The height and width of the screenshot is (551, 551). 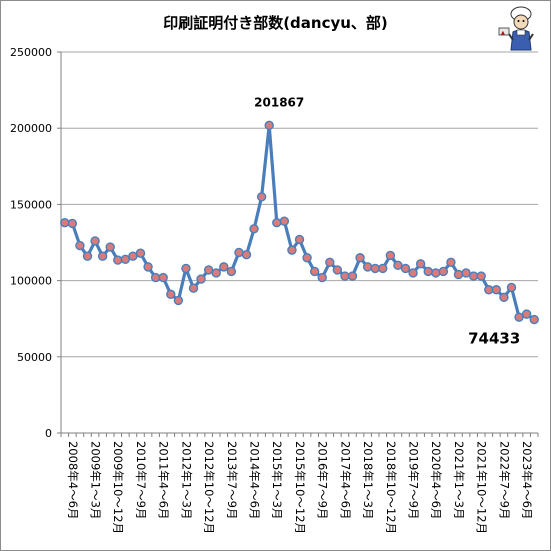 I want to click on x-tick-label: 2013年7～9月, so click(x=232, y=480).